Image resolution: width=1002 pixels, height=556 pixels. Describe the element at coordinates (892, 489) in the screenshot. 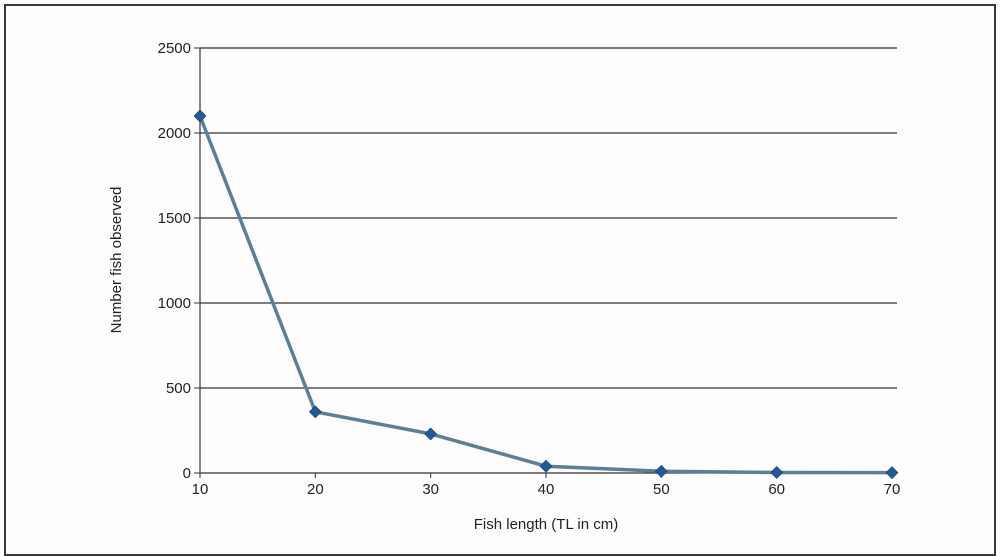

I see `x-tick-label: 70` at that location.